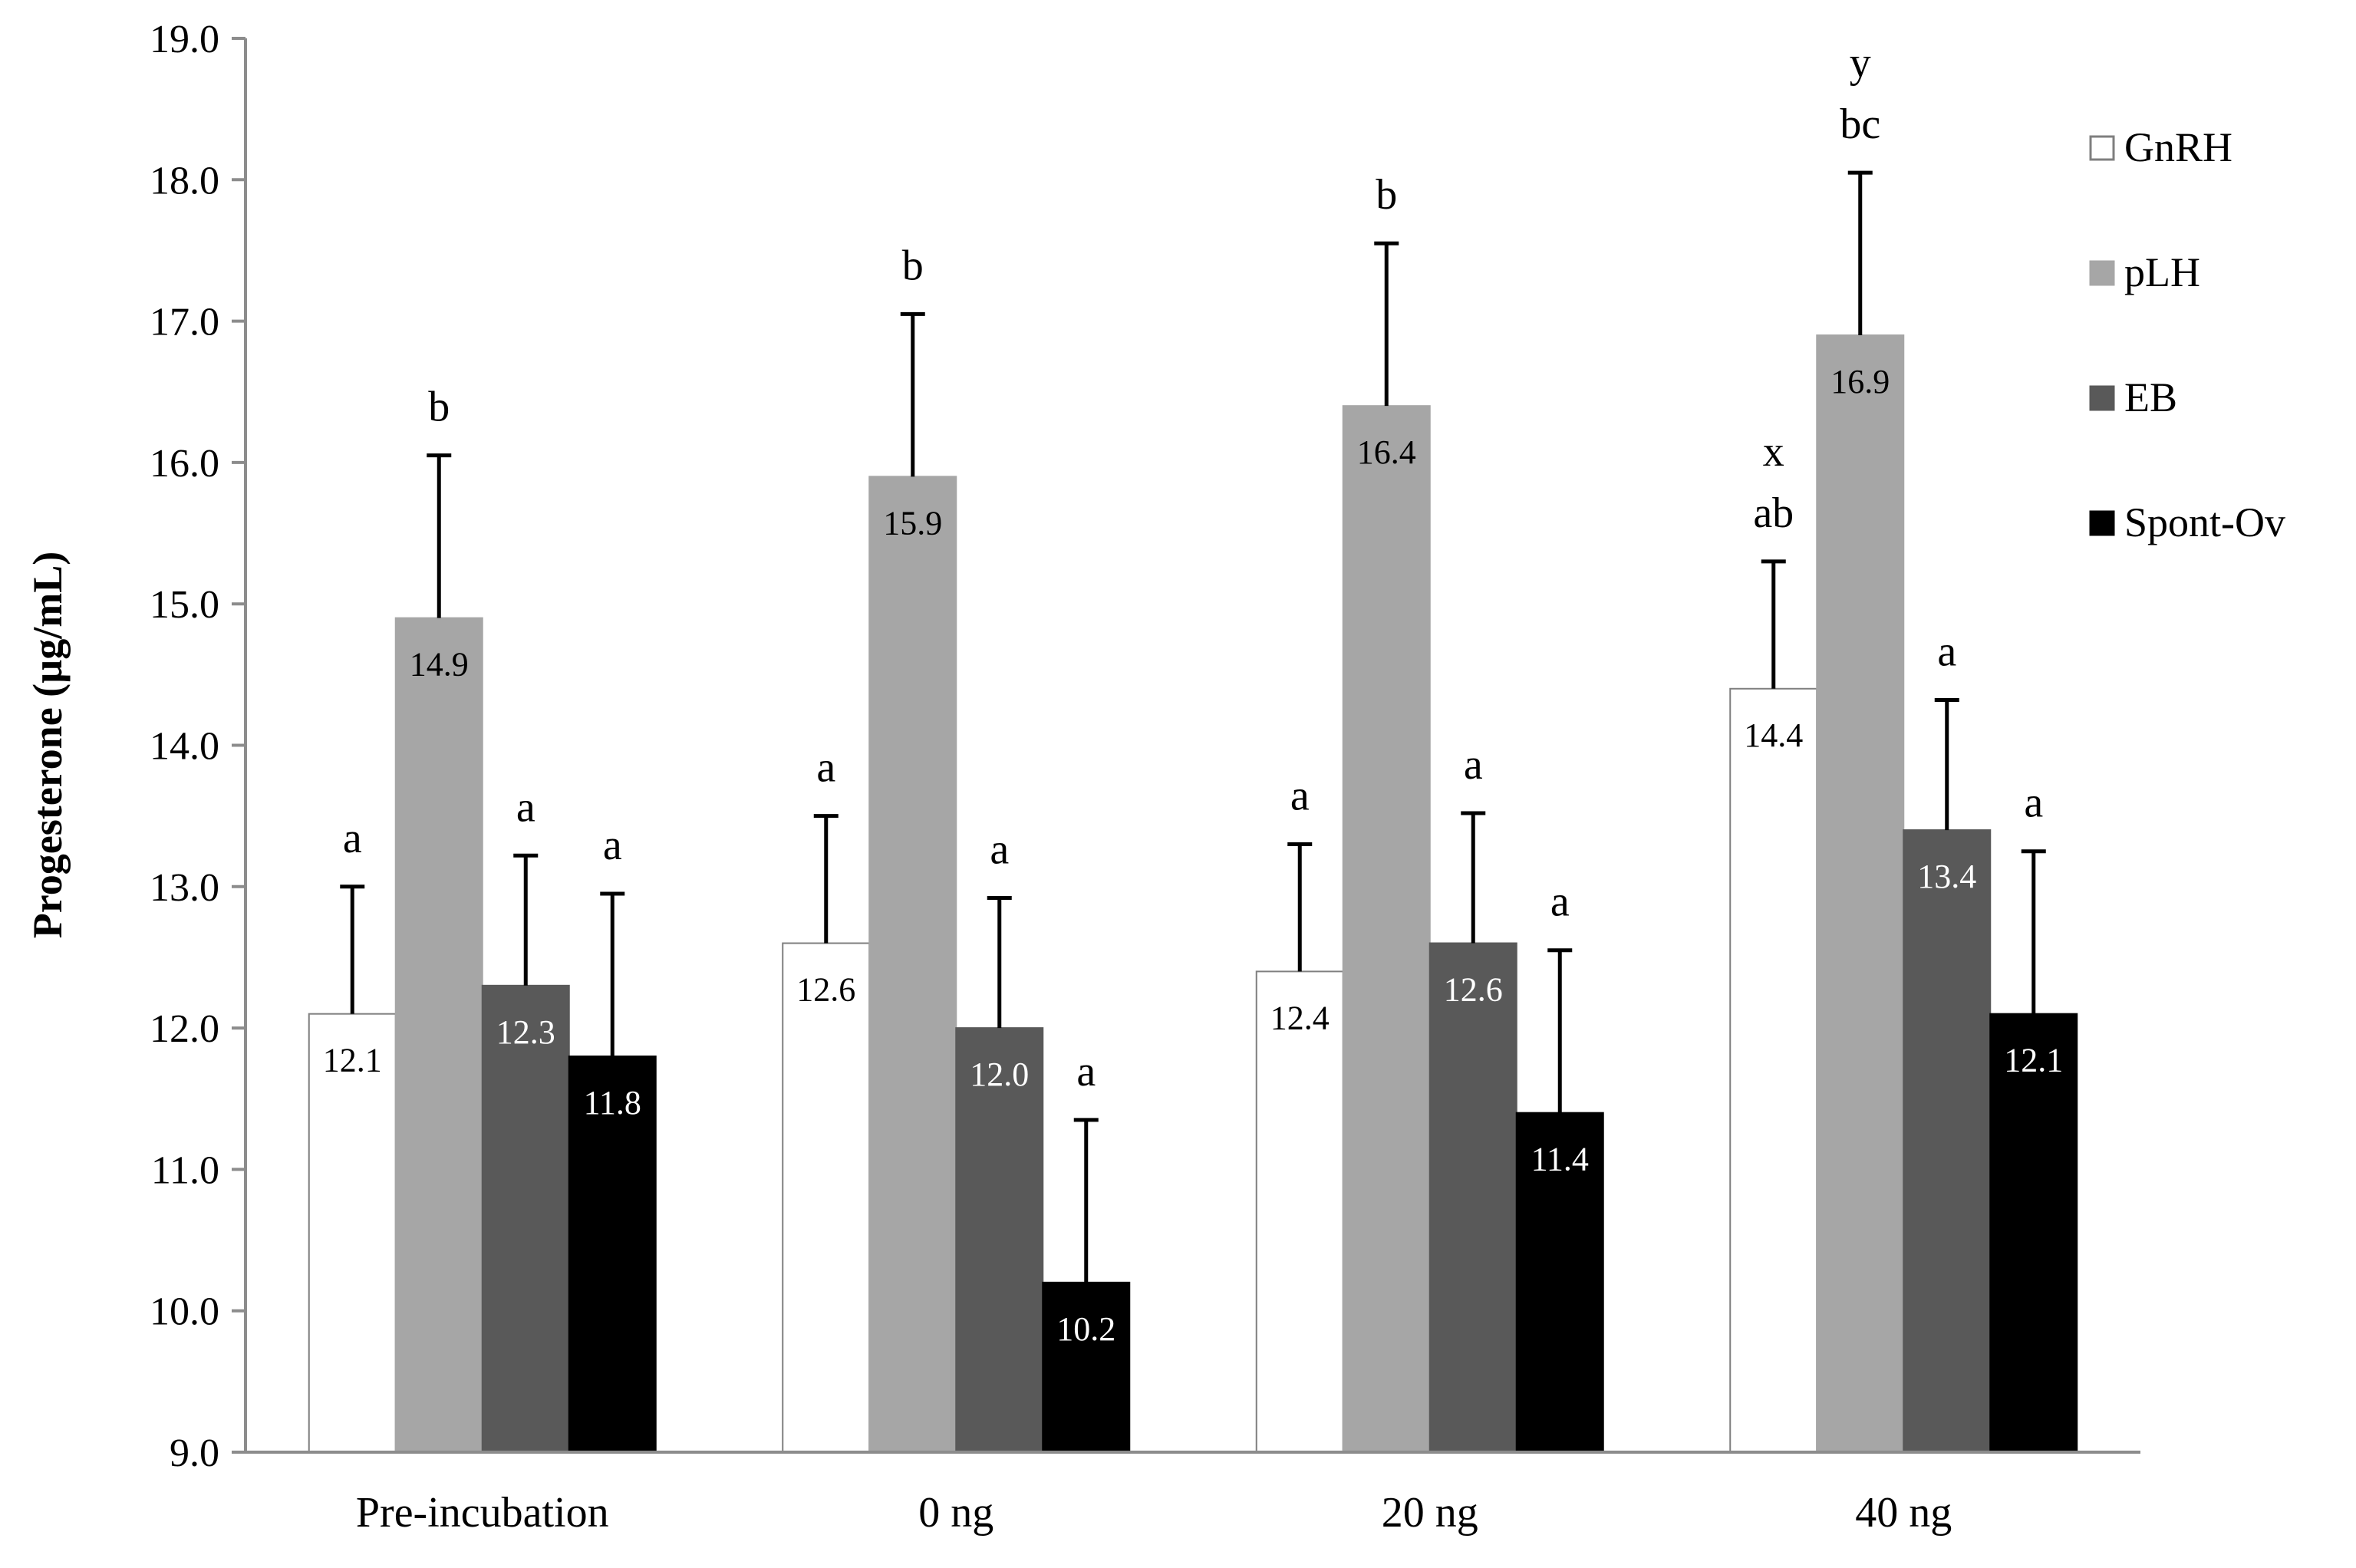  Describe the element at coordinates (1085, 1329) in the screenshot. I see `value-label: 10.2` at that location.